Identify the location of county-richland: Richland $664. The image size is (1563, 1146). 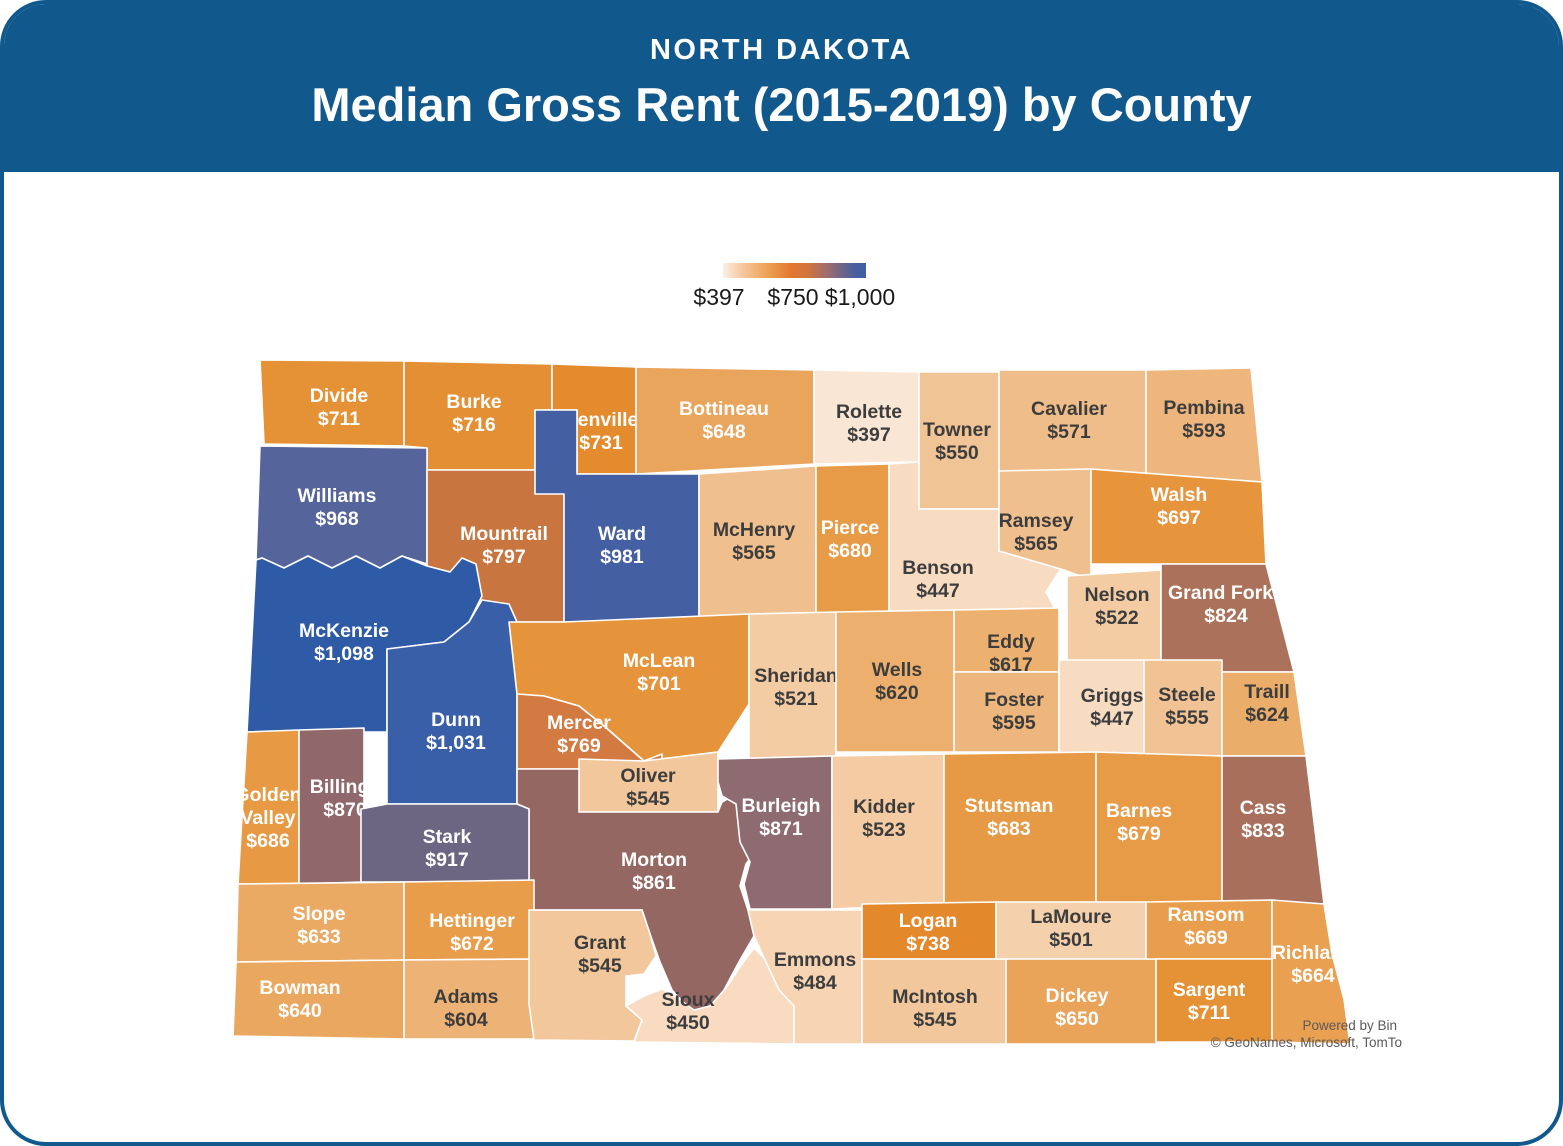
(1312, 972).